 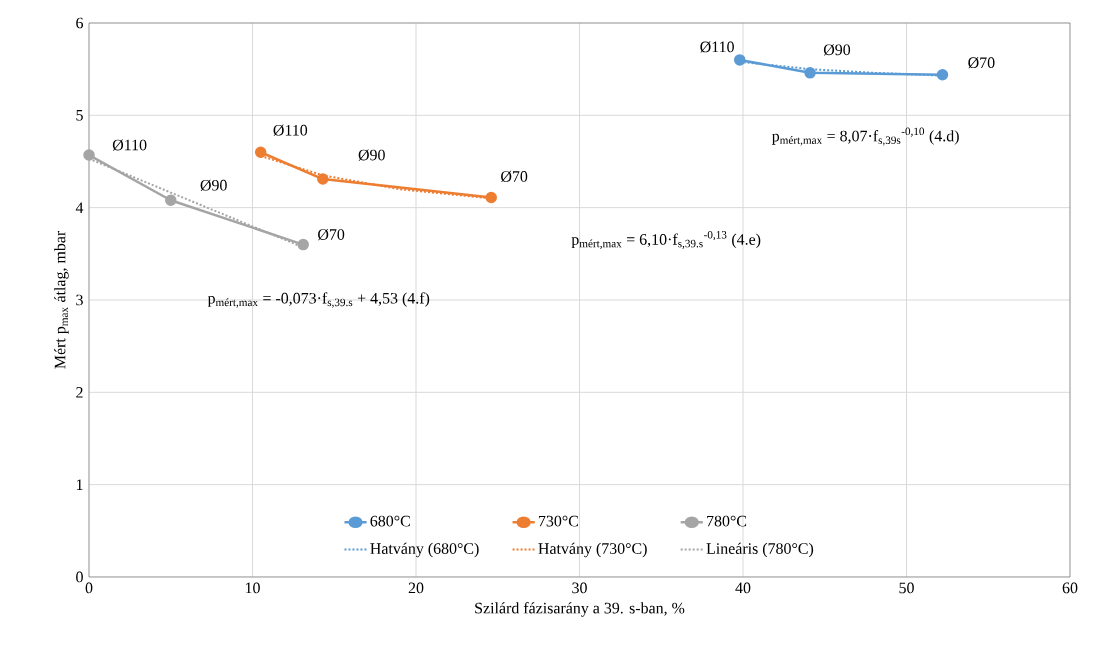 What do you see at coordinates (558, 521) in the screenshot?
I see `legend-label: 730°C` at bounding box center [558, 521].